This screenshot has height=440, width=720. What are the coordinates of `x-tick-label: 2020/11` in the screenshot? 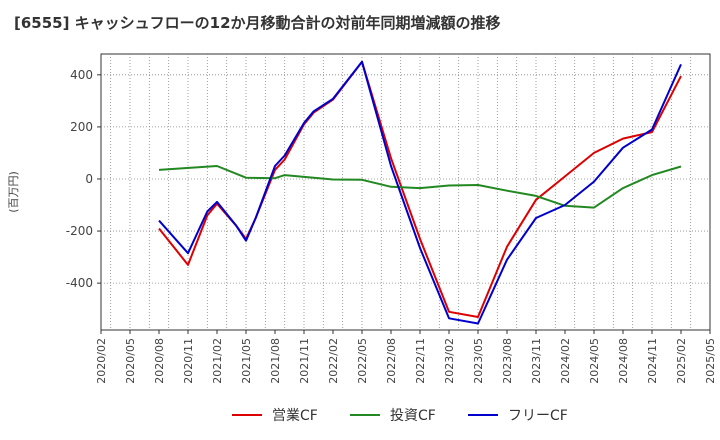 It's located at (188, 361).